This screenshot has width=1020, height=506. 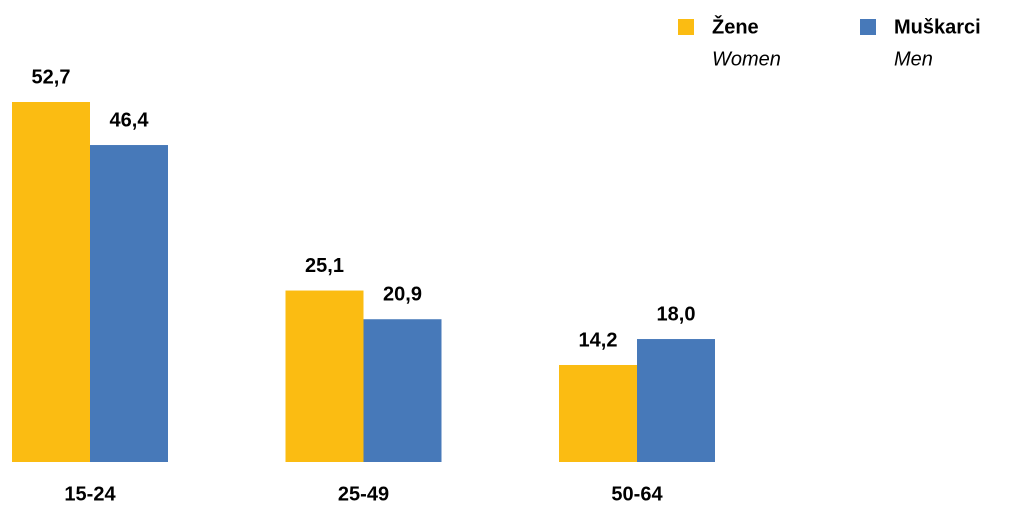 I want to click on data-label: 25,1, so click(x=324, y=266).